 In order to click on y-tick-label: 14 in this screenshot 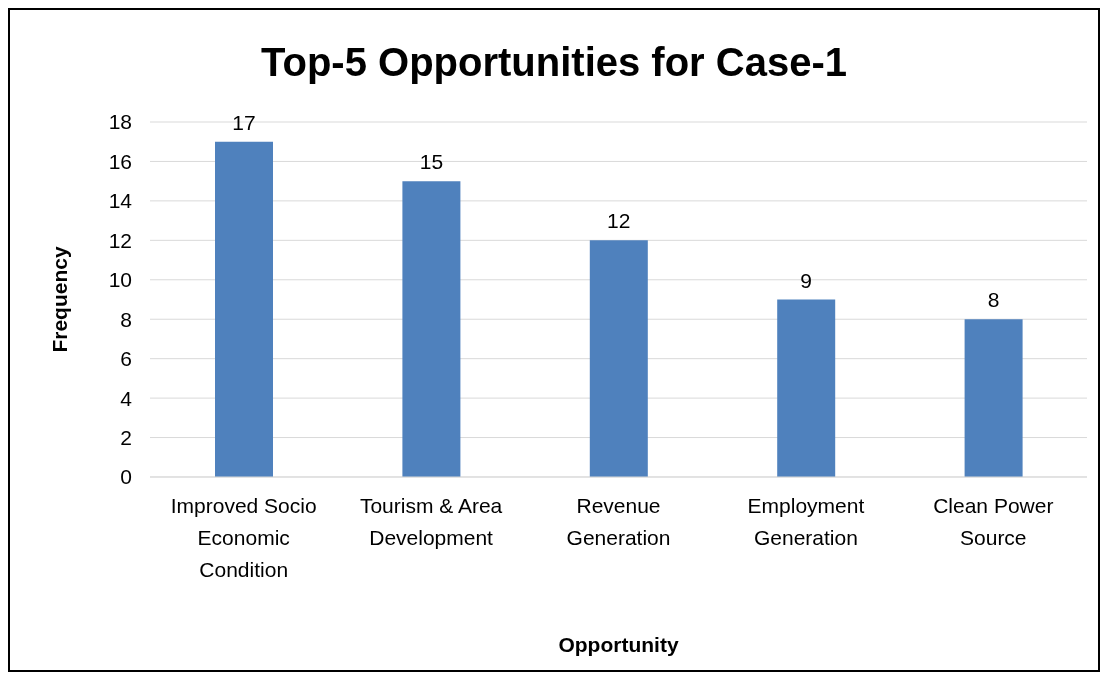, I will do `click(120, 201)`.